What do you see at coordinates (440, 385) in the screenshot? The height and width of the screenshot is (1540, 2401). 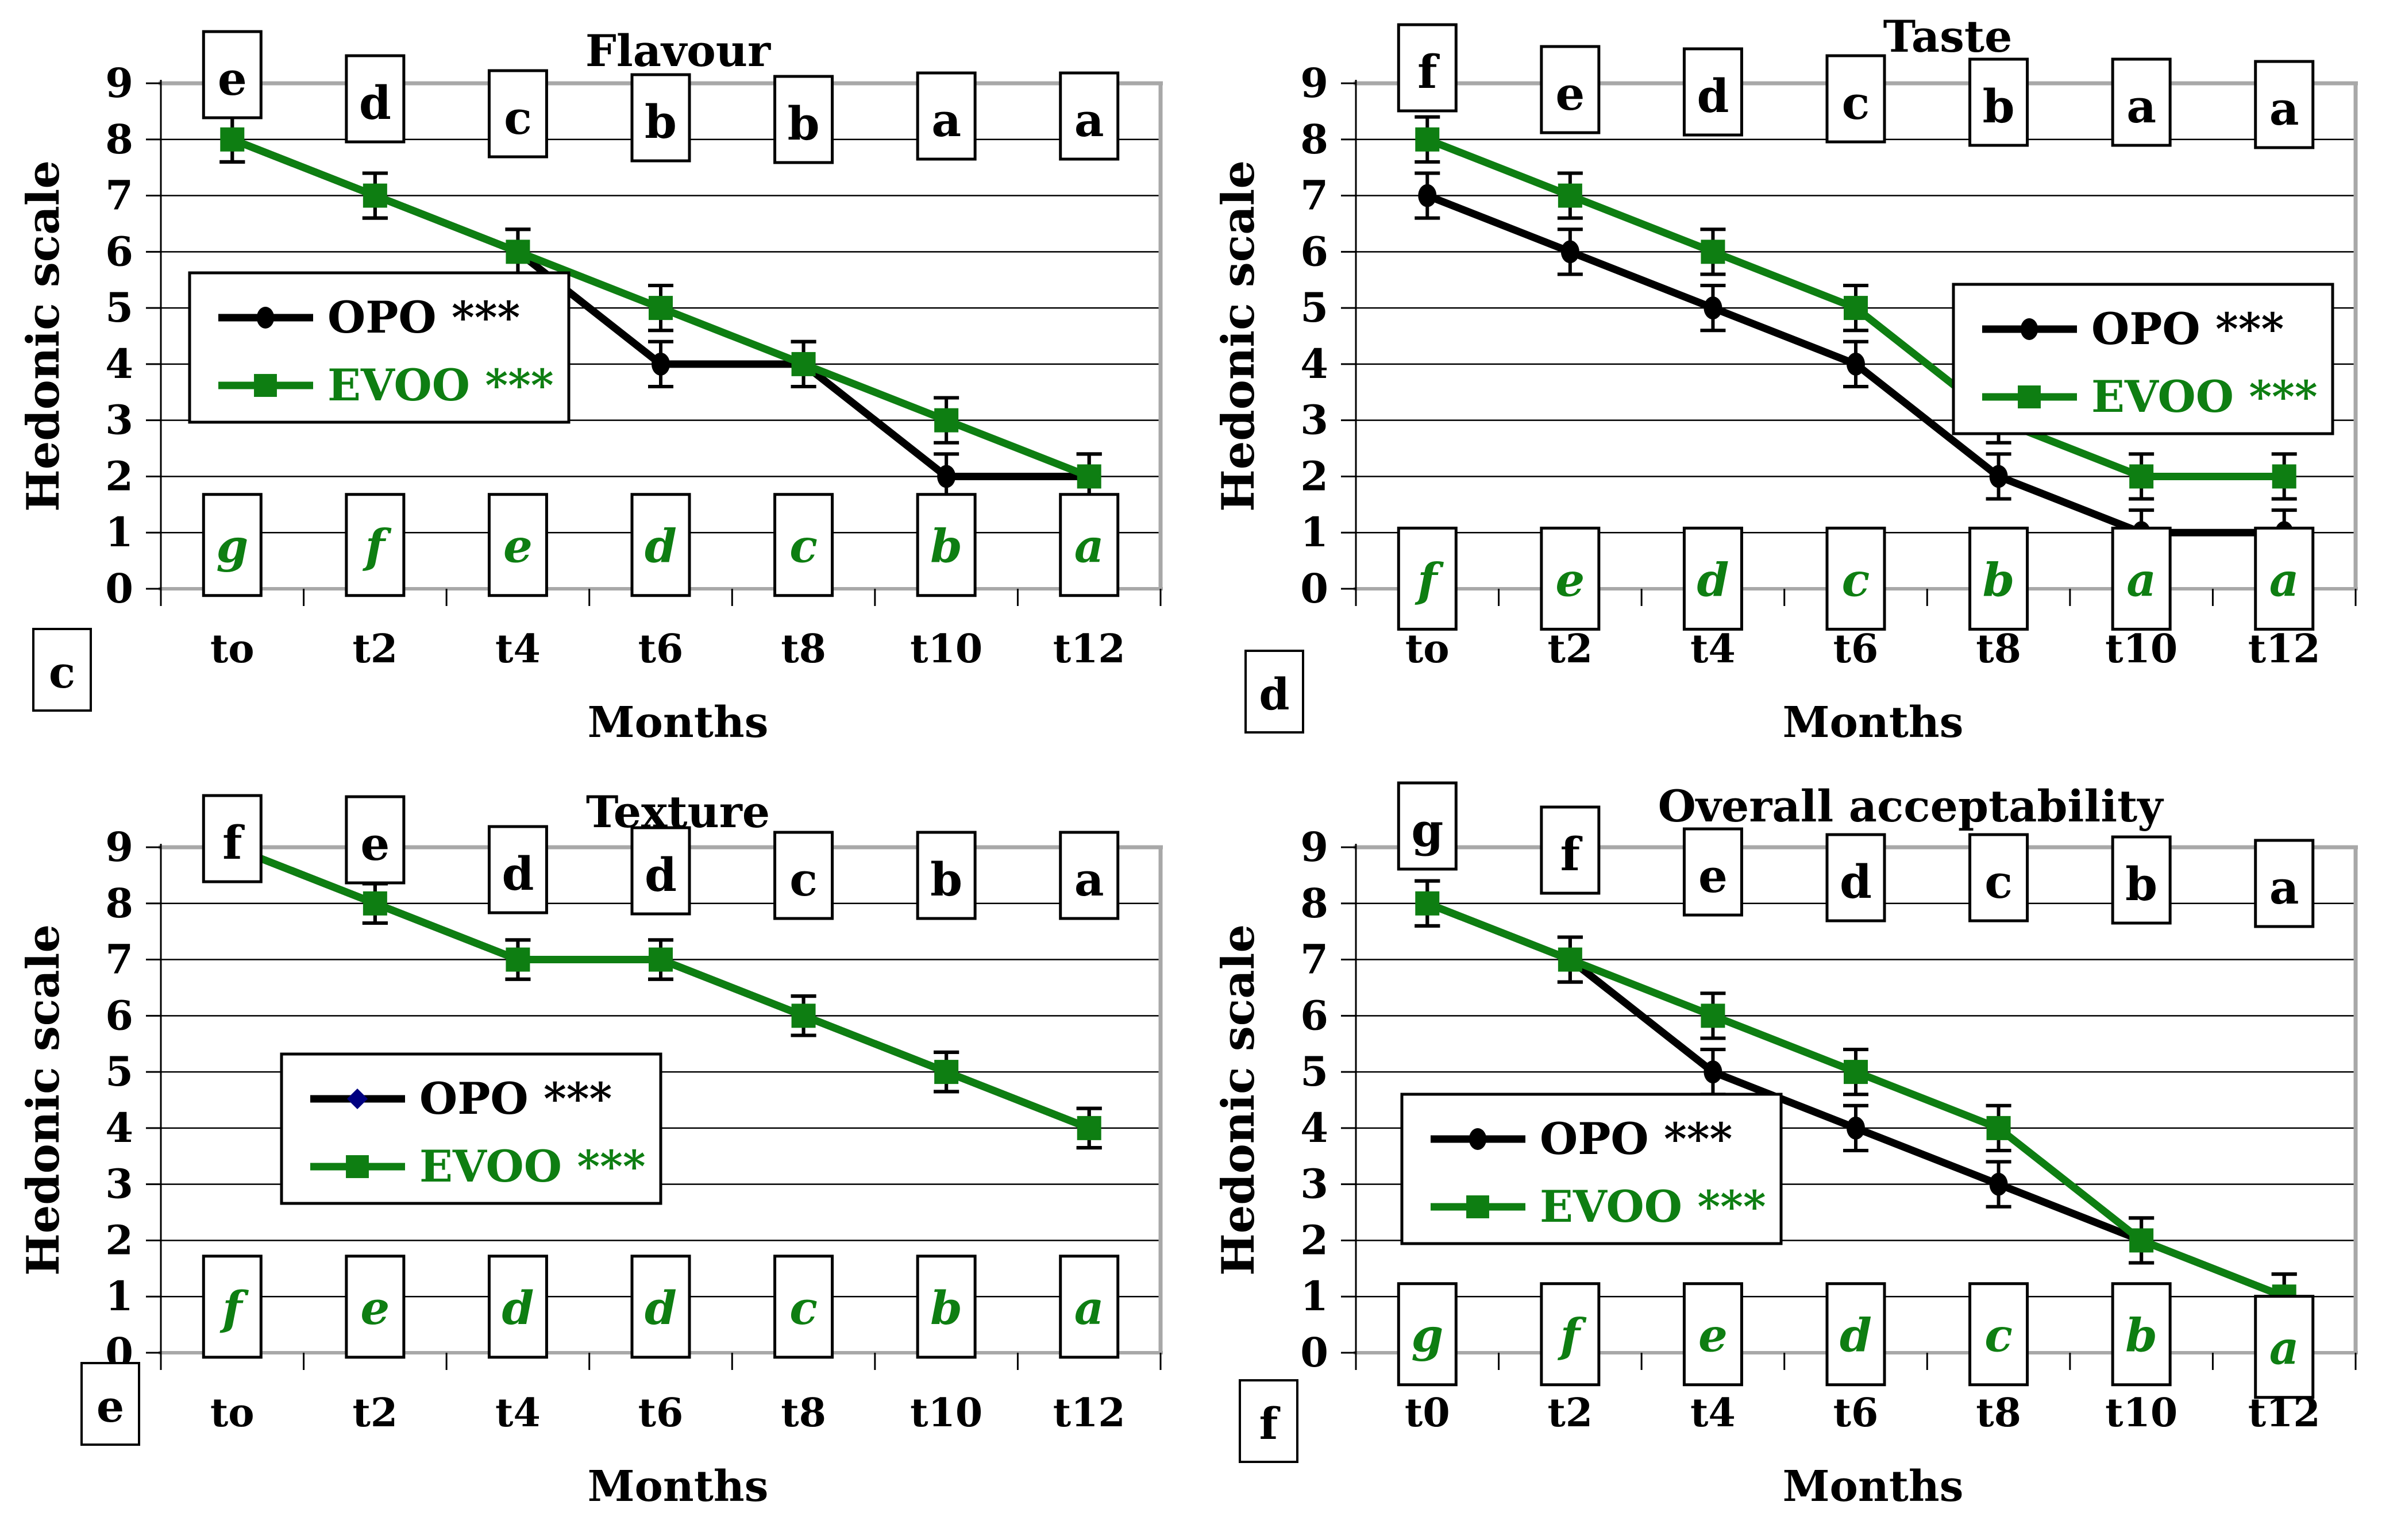 I see `svg-text: EVOO ***` at bounding box center [440, 385].